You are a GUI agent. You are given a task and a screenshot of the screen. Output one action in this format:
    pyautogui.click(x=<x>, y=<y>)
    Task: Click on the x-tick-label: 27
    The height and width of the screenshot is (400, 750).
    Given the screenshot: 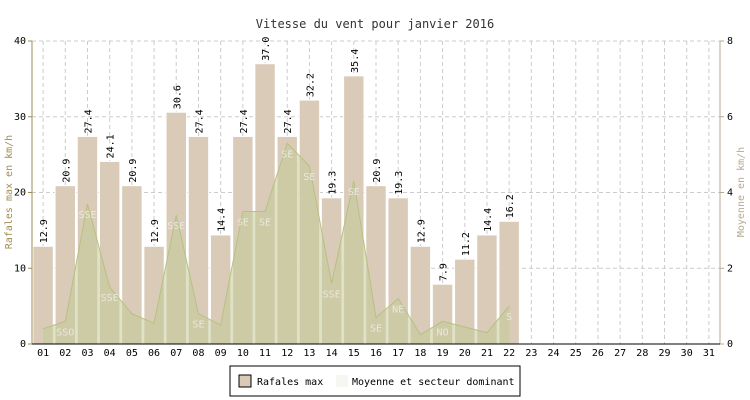 What is the action you would take?
    pyautogui.click(x=620, y=353)
    